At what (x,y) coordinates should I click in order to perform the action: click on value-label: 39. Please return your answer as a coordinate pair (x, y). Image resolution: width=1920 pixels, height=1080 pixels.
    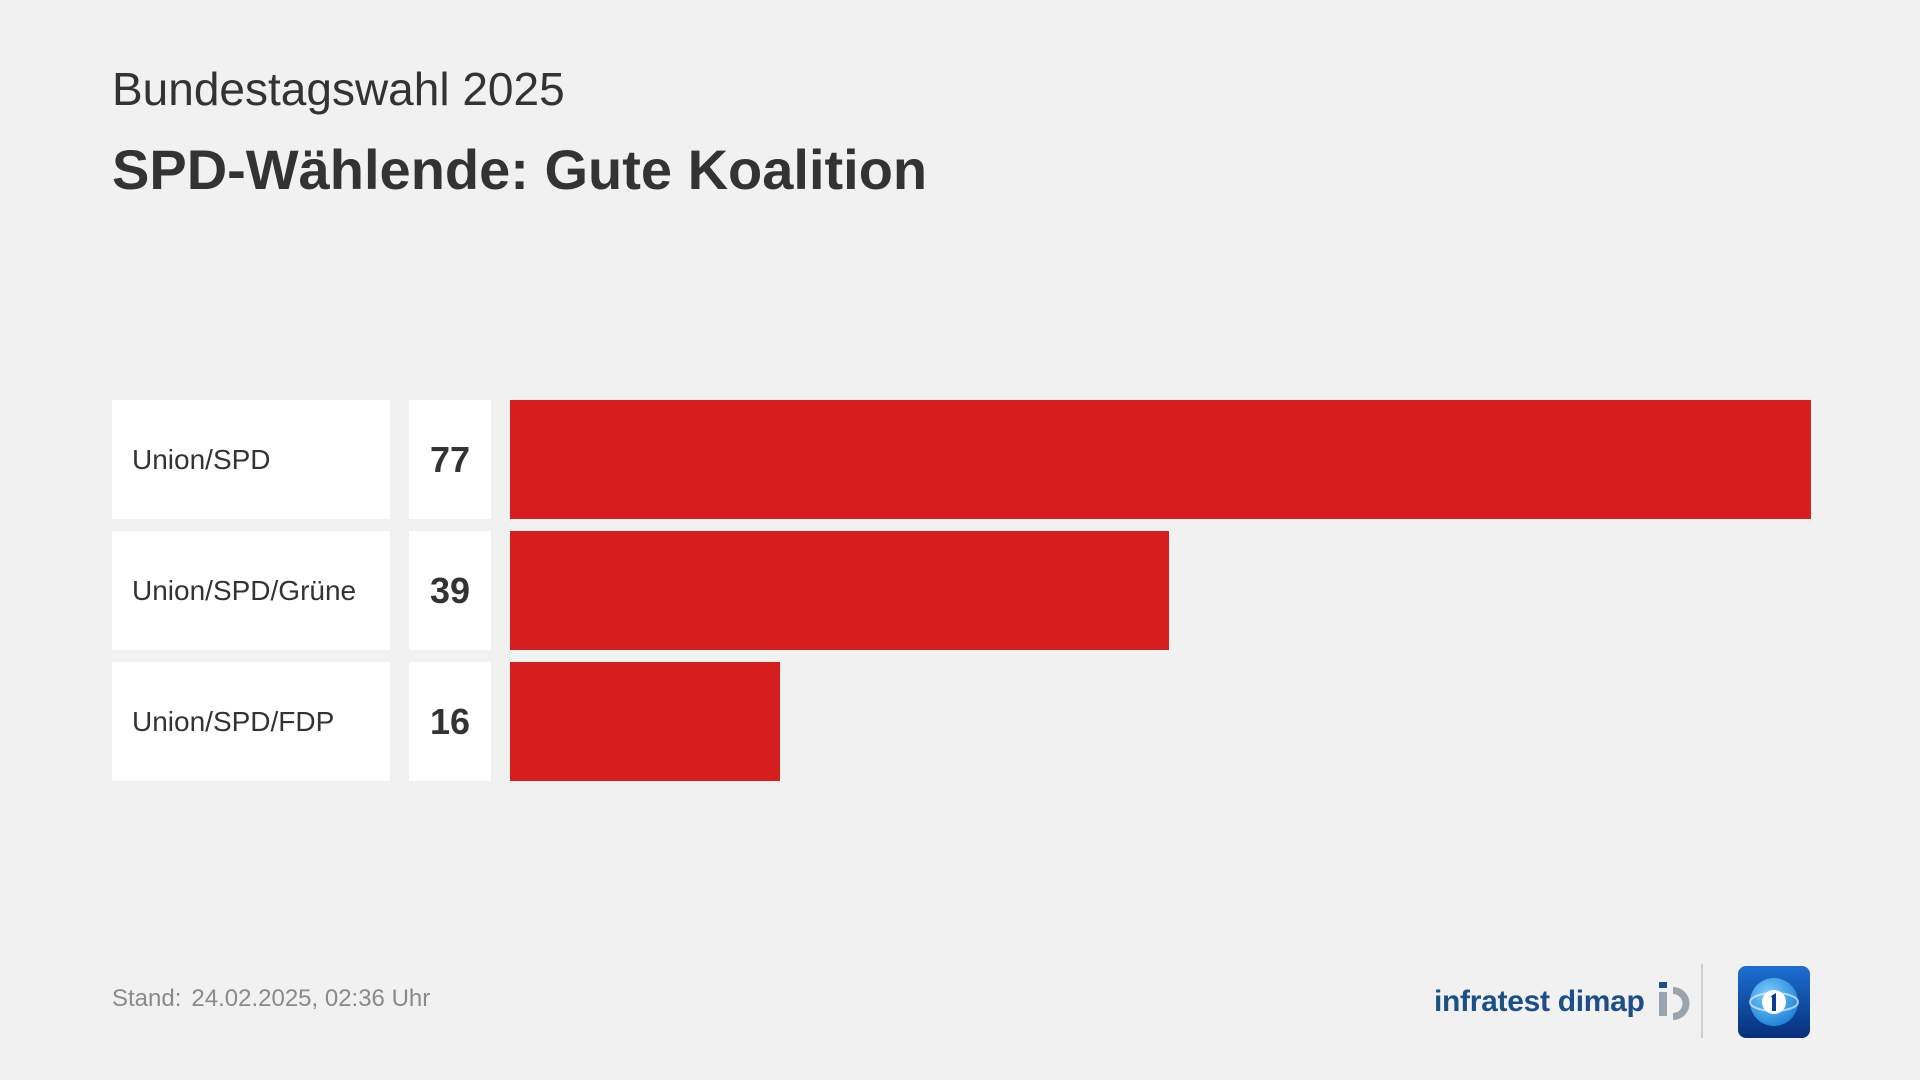
    Looking at the image, I should click on (450, 590).